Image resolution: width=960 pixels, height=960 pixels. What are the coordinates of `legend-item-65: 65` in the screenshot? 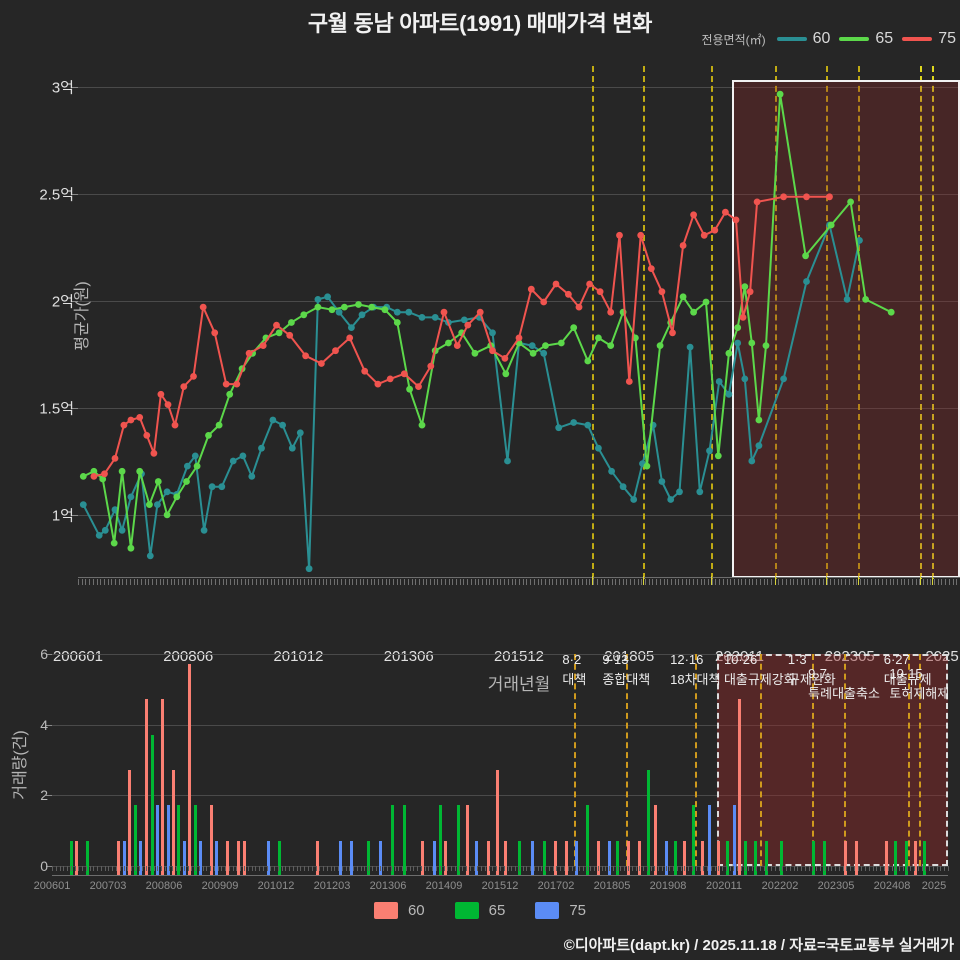 It's located at (866, 39).